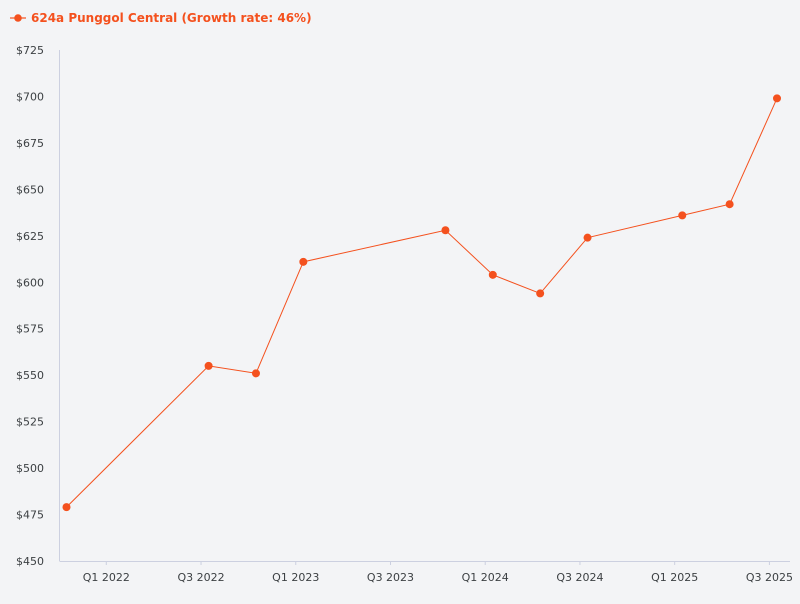 This screenshot has height=604, width=800. What do you see at coordinates (106, 577) in the screenshot?
I see `x-tick-label: Q1 2022` at bounding box center [106, 577].